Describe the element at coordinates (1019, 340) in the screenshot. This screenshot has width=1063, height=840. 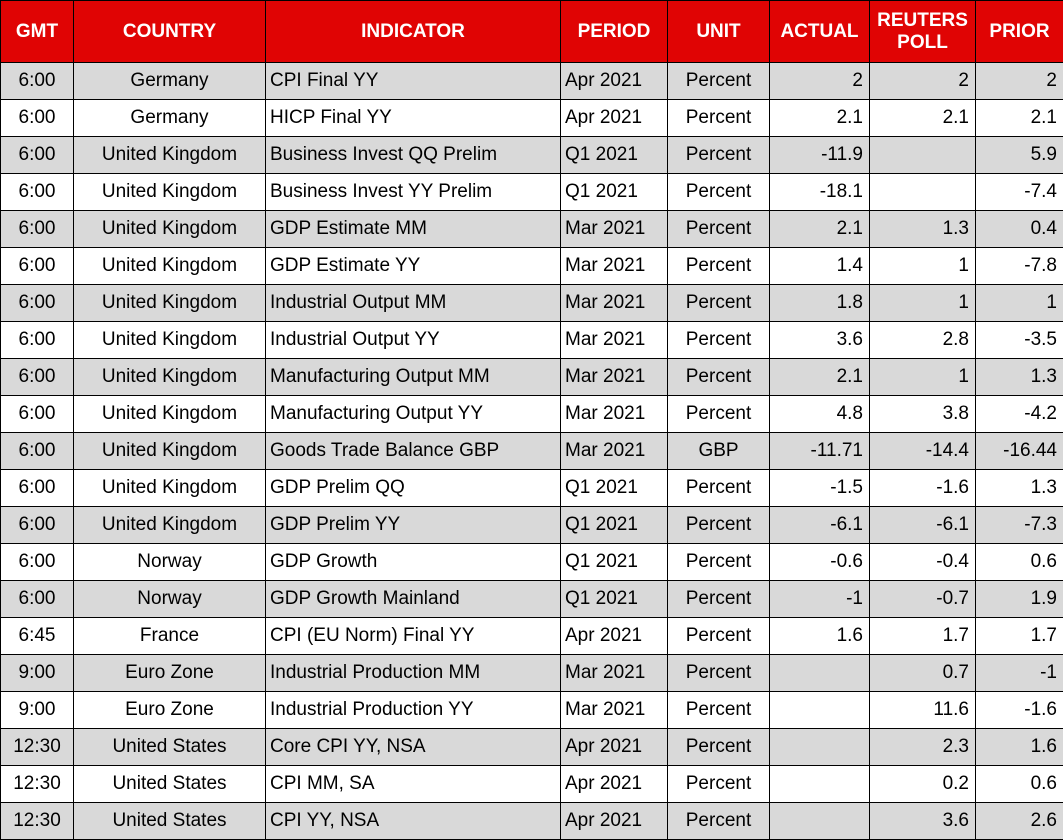
I see `table-cell-prior: -3.5` at that location.